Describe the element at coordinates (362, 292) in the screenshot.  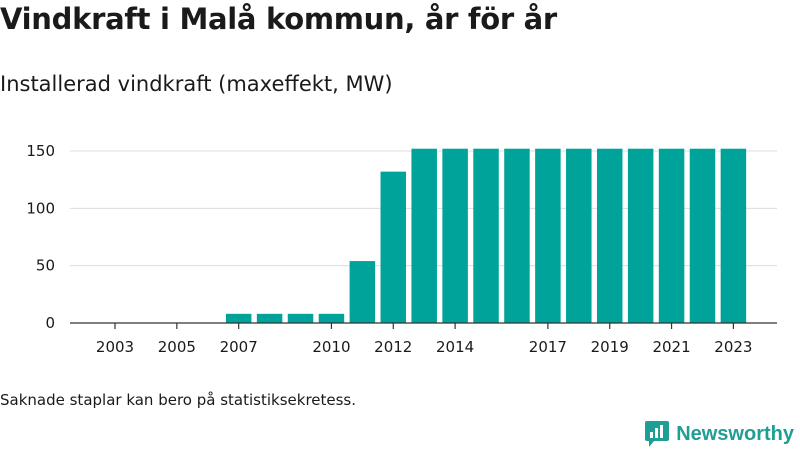
I see `bar-2011` at that location.